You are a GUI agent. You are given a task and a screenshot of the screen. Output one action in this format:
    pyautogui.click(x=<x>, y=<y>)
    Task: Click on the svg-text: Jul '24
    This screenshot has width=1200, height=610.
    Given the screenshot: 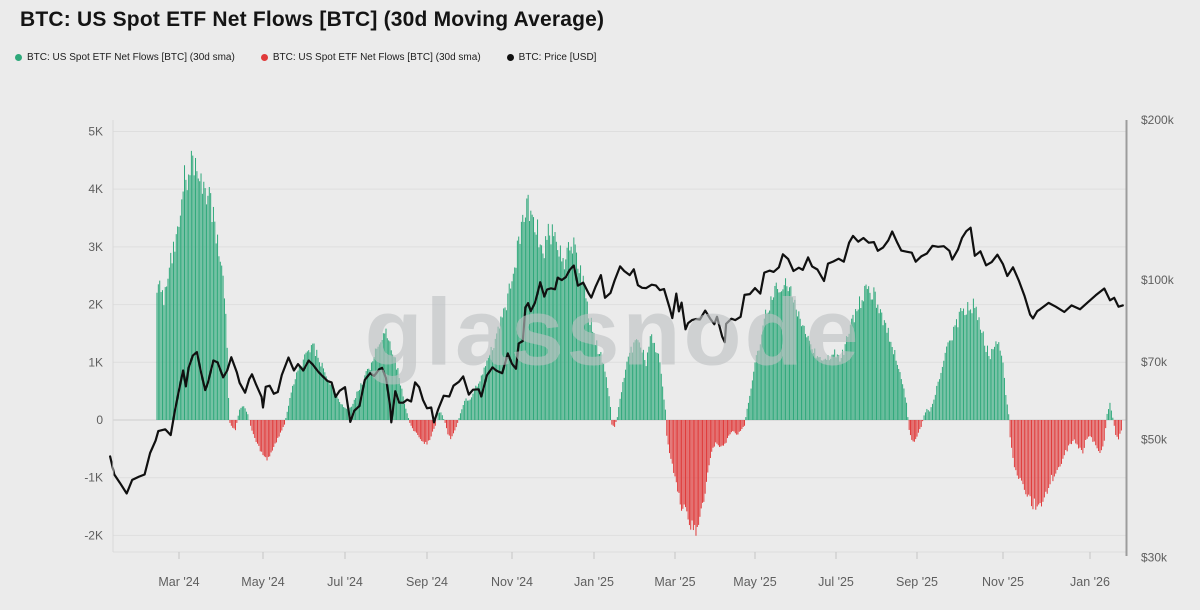 What is the action you would take?
    pyautogui.click(x=345, y=582)
    